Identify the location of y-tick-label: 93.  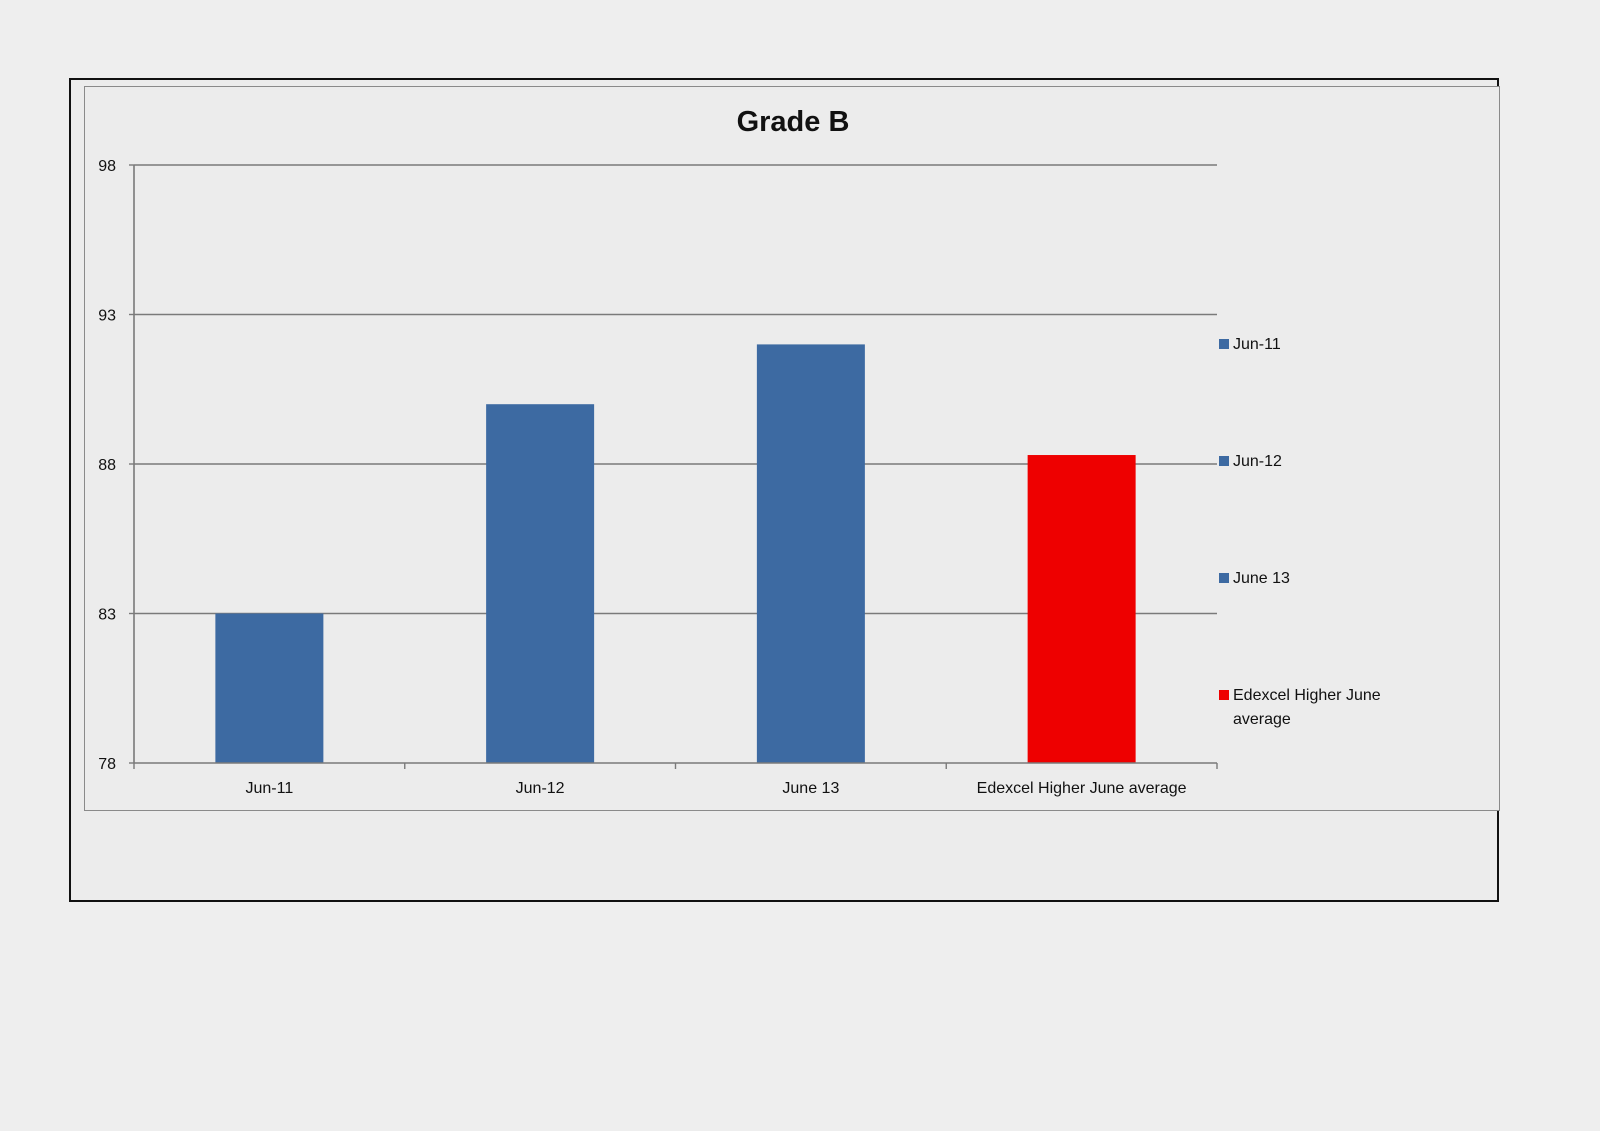
(107, 316).